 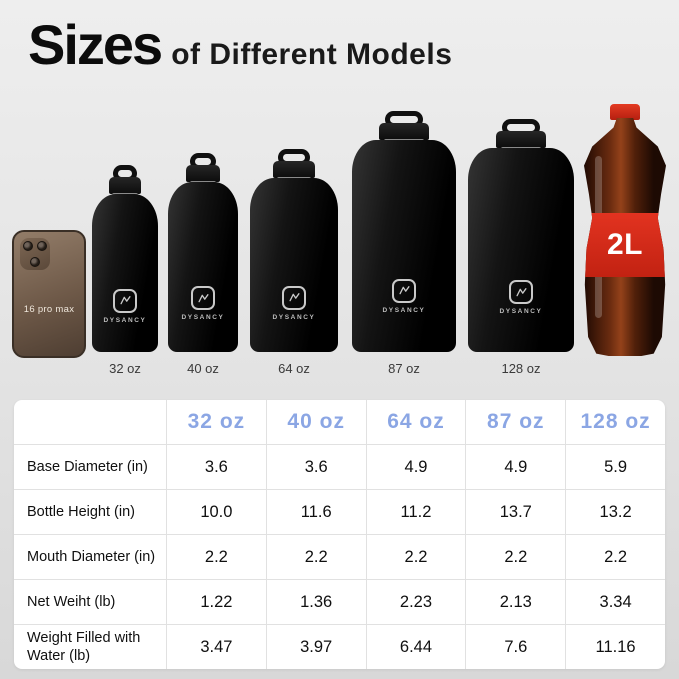 I want to click on bottle-32oz: DYSANCY 32 oz, so click(x=125, y=267).